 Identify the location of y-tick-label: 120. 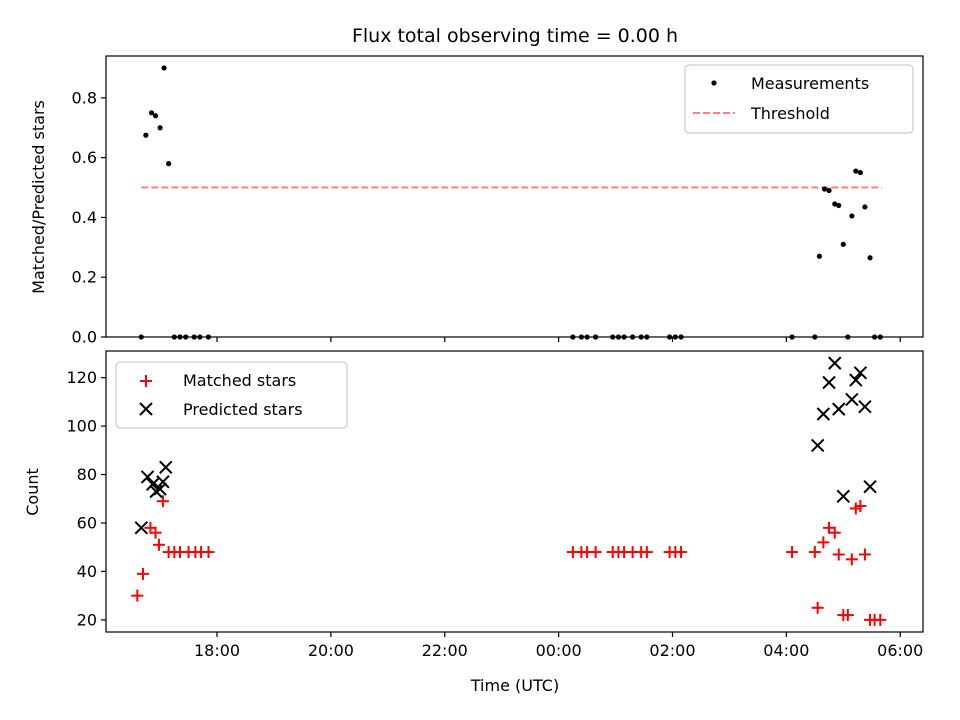
(81, 377).